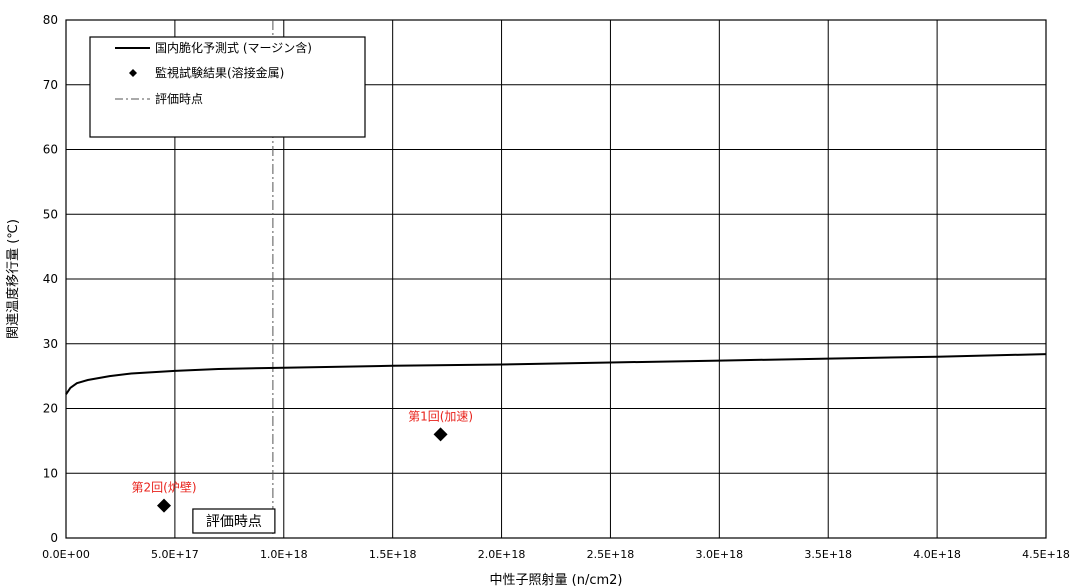  Describe the element at coordinates (219, 72) in the screenshot. I see `legend-label: 監視試験結果(溶接金属)` at that location.